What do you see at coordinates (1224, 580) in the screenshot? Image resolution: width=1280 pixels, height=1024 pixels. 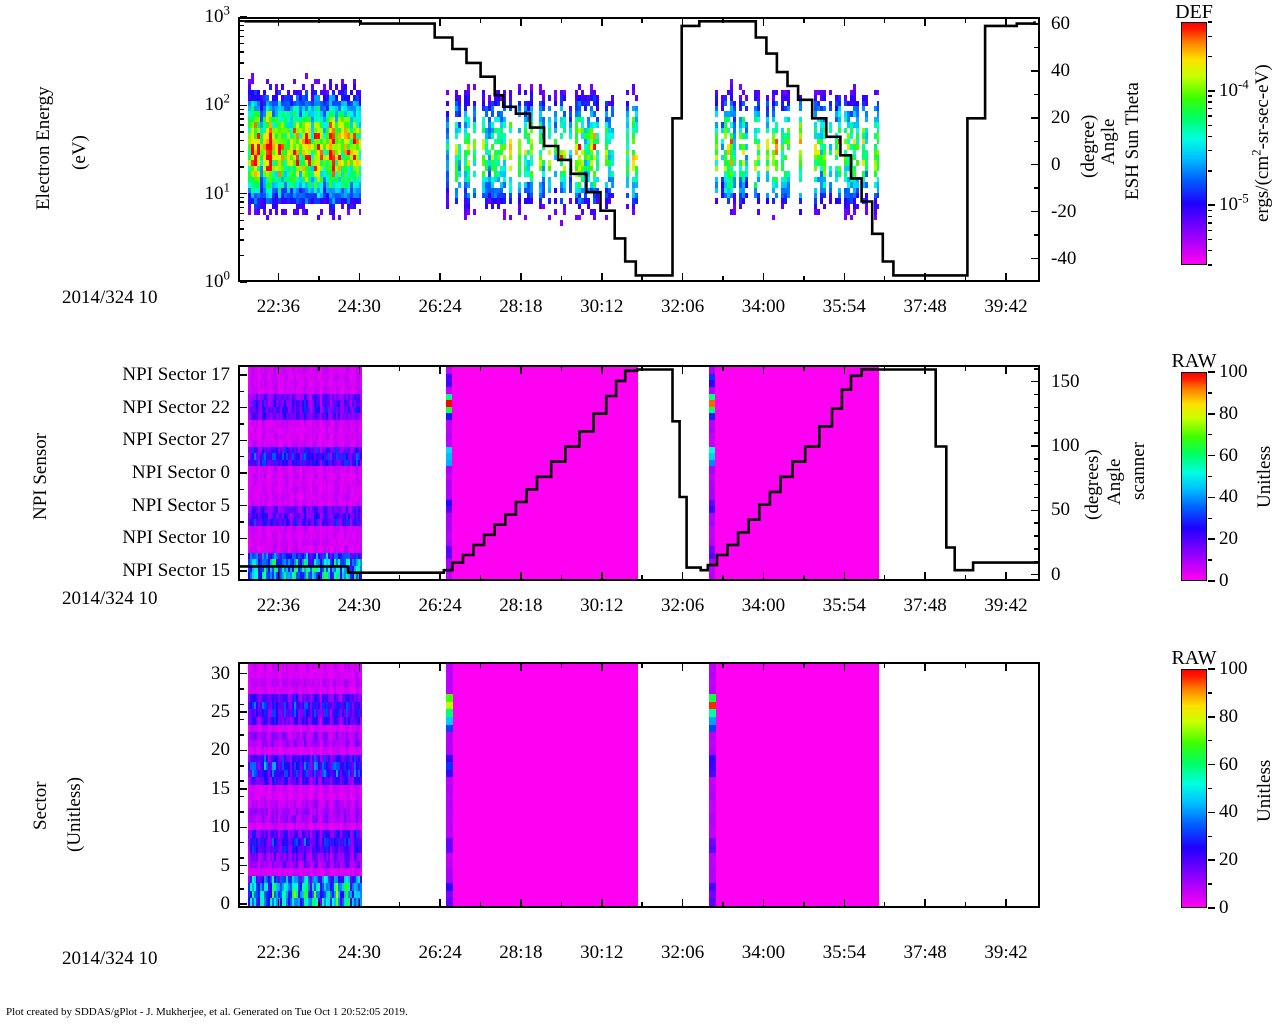 I see `panel2-colorbar-tick-label: 0` at bounding box center [1224, 580].